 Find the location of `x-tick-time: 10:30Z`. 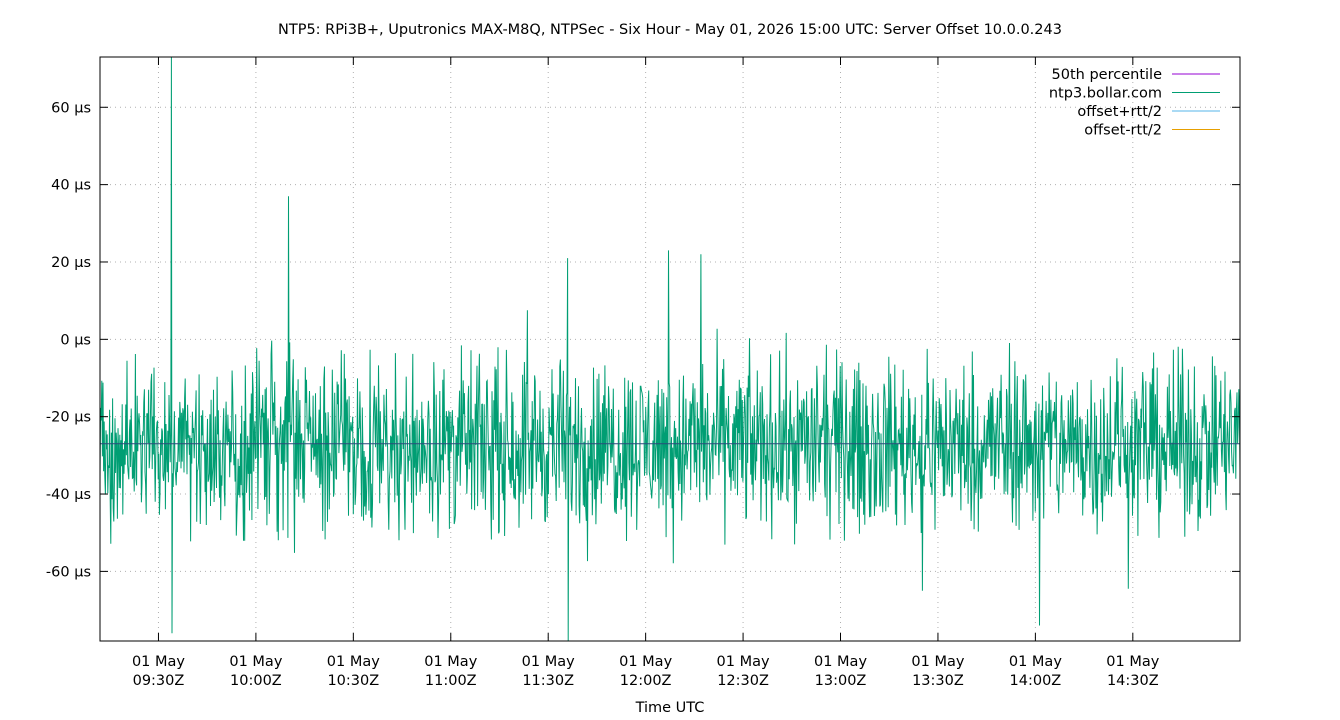

x-tick-time: 10:30Z is located at coordinates (353, 681).